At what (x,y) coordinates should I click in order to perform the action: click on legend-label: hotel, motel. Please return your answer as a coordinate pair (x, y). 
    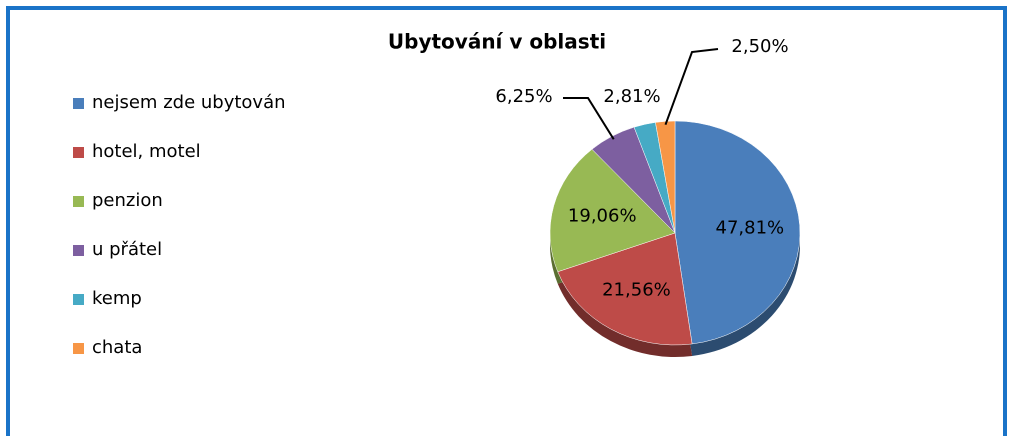
    Looking at the image, I should click on (146, 151).